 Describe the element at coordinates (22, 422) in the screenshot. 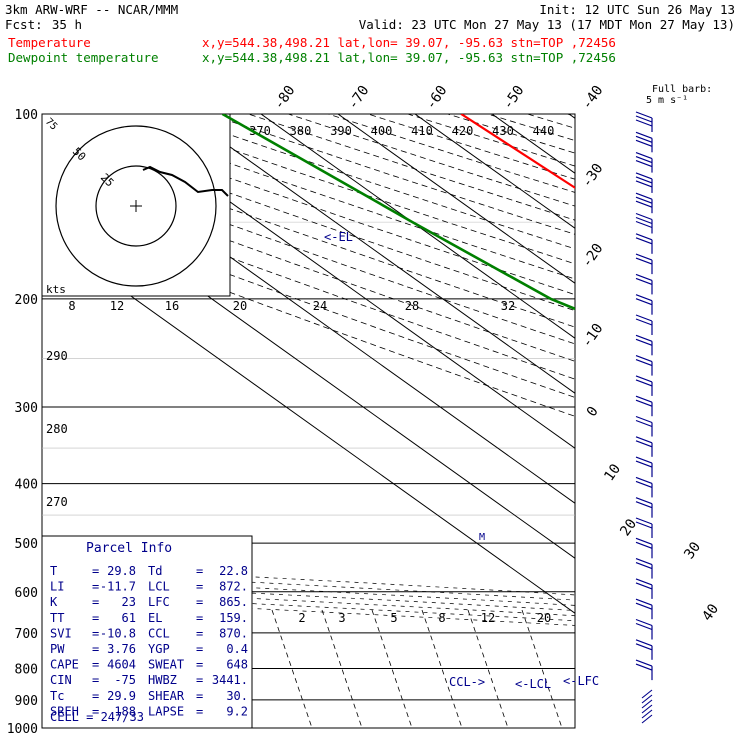

I see `pressure-axis: 100 200 300 400 500 600 700 800 900 1000` at that location.